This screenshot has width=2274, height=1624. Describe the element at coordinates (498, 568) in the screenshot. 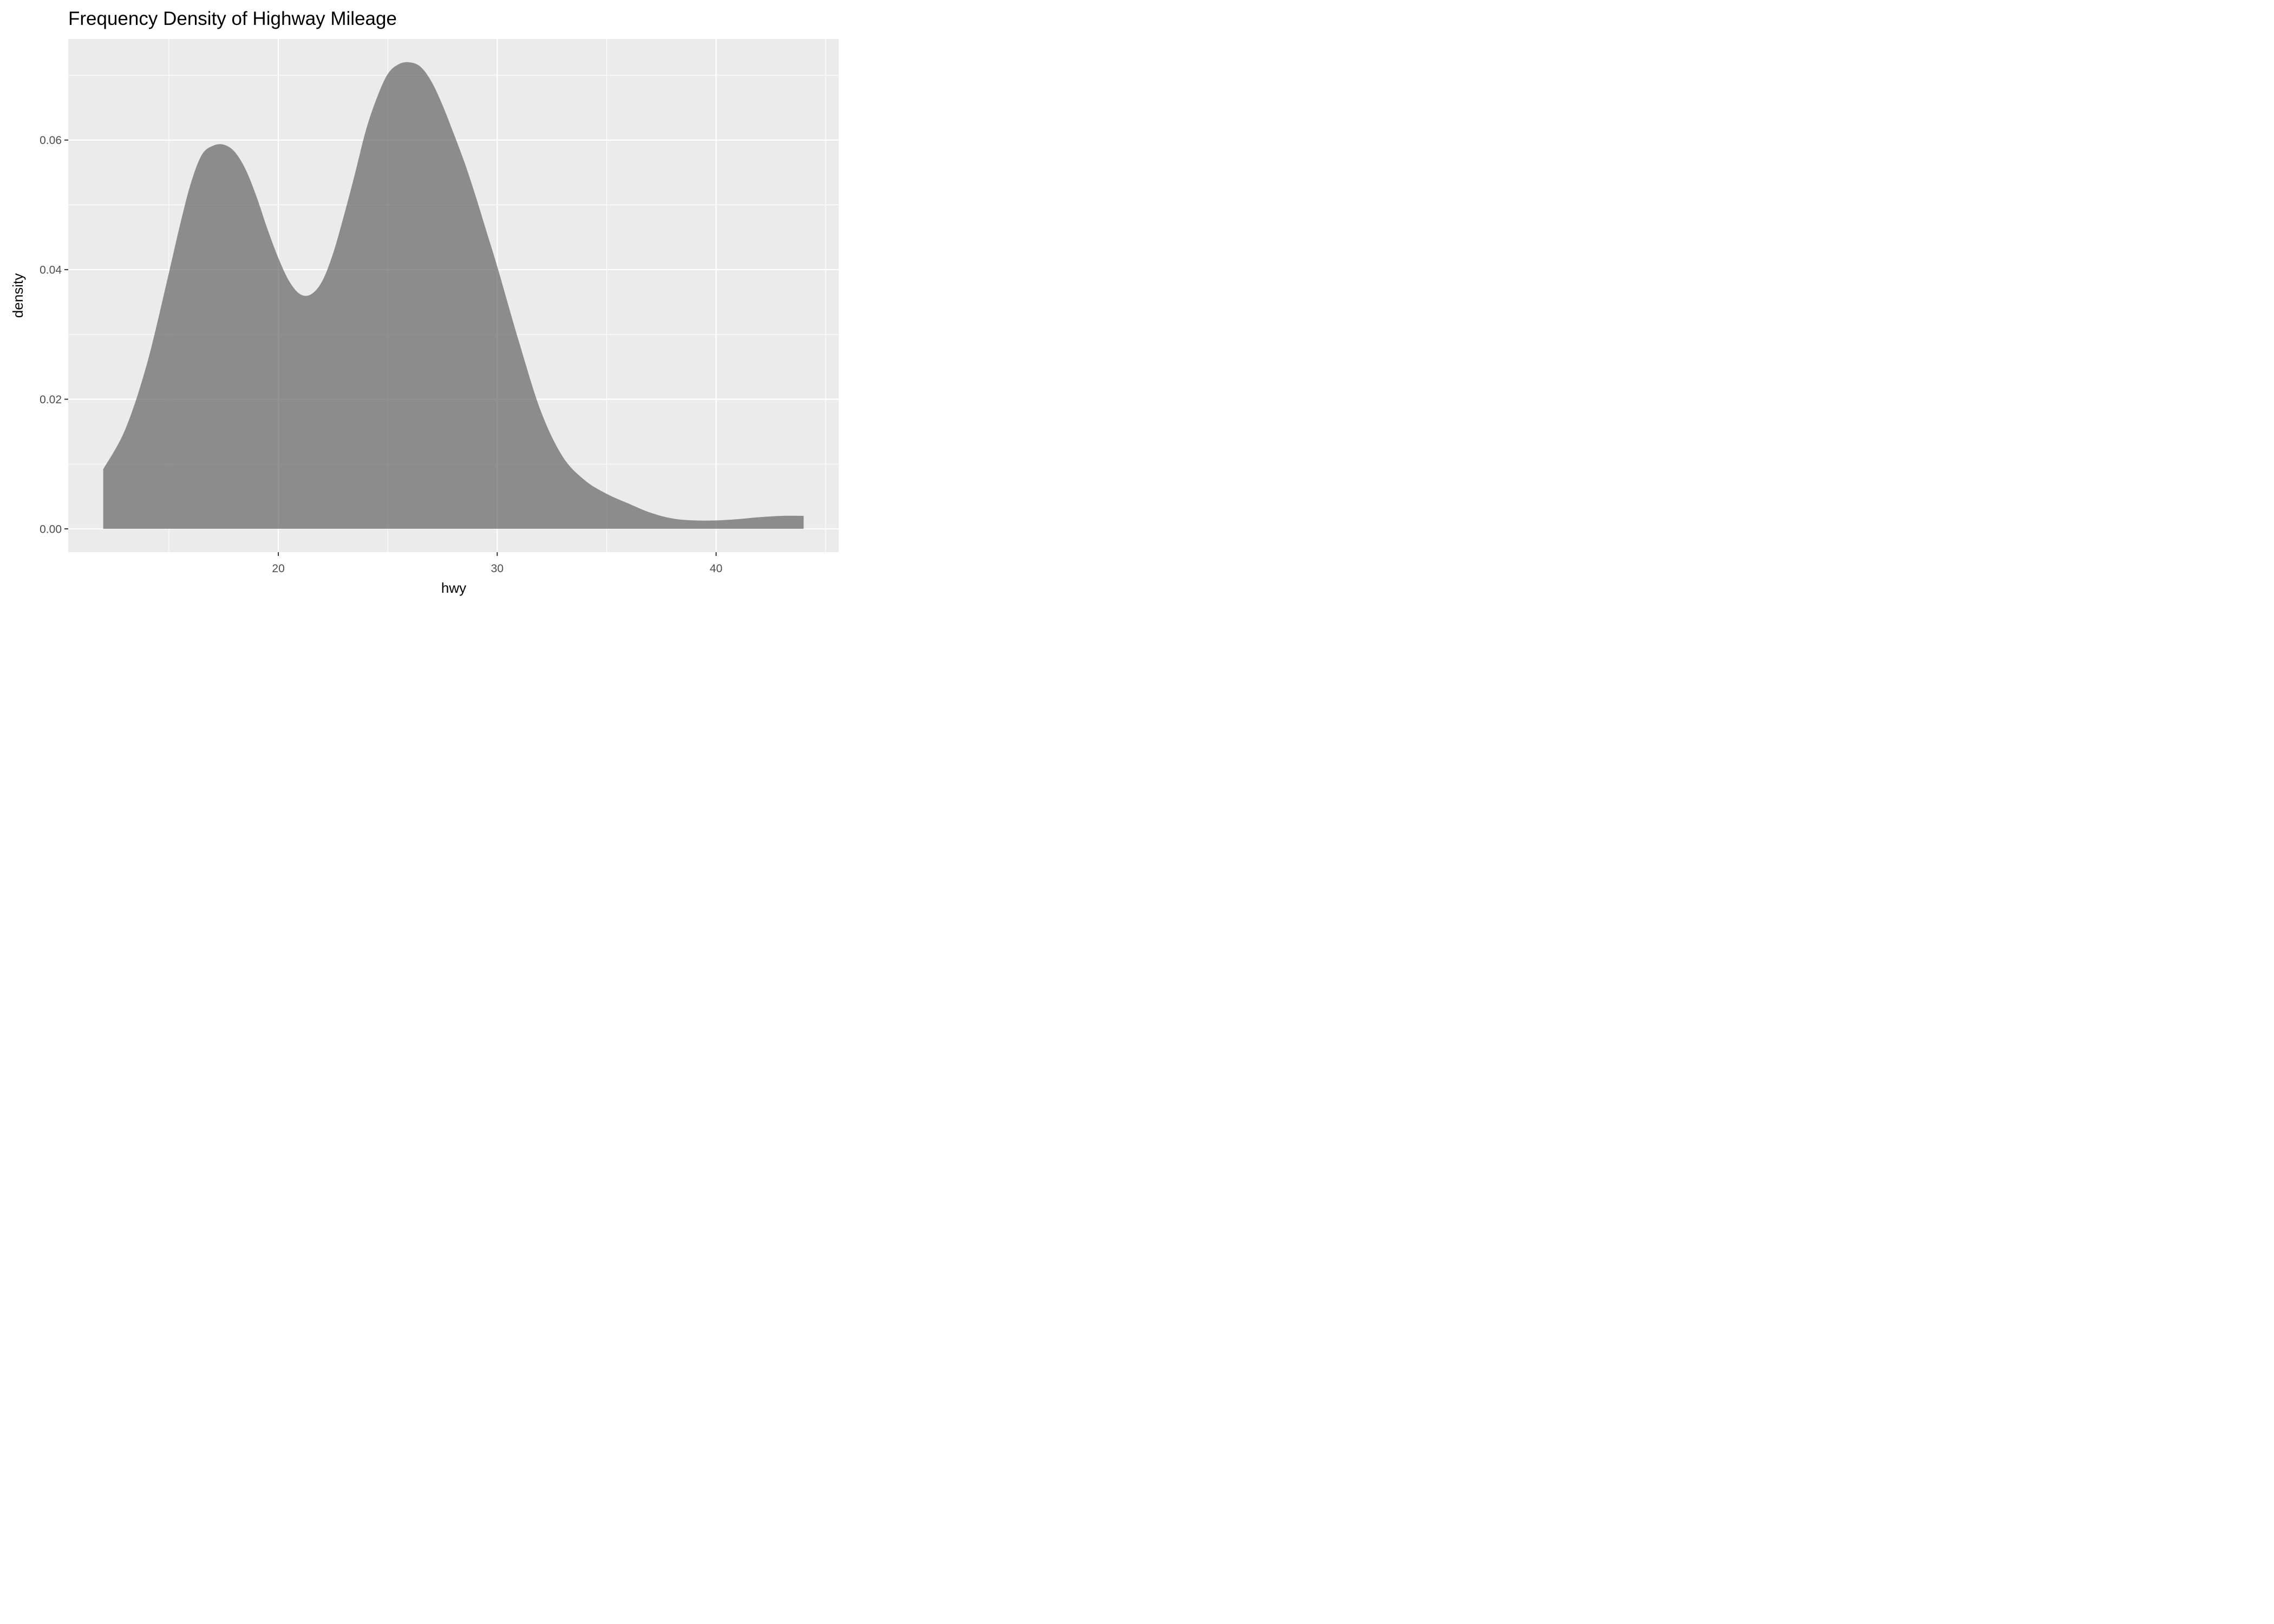

I see `x-tick-label: 30` at that location.